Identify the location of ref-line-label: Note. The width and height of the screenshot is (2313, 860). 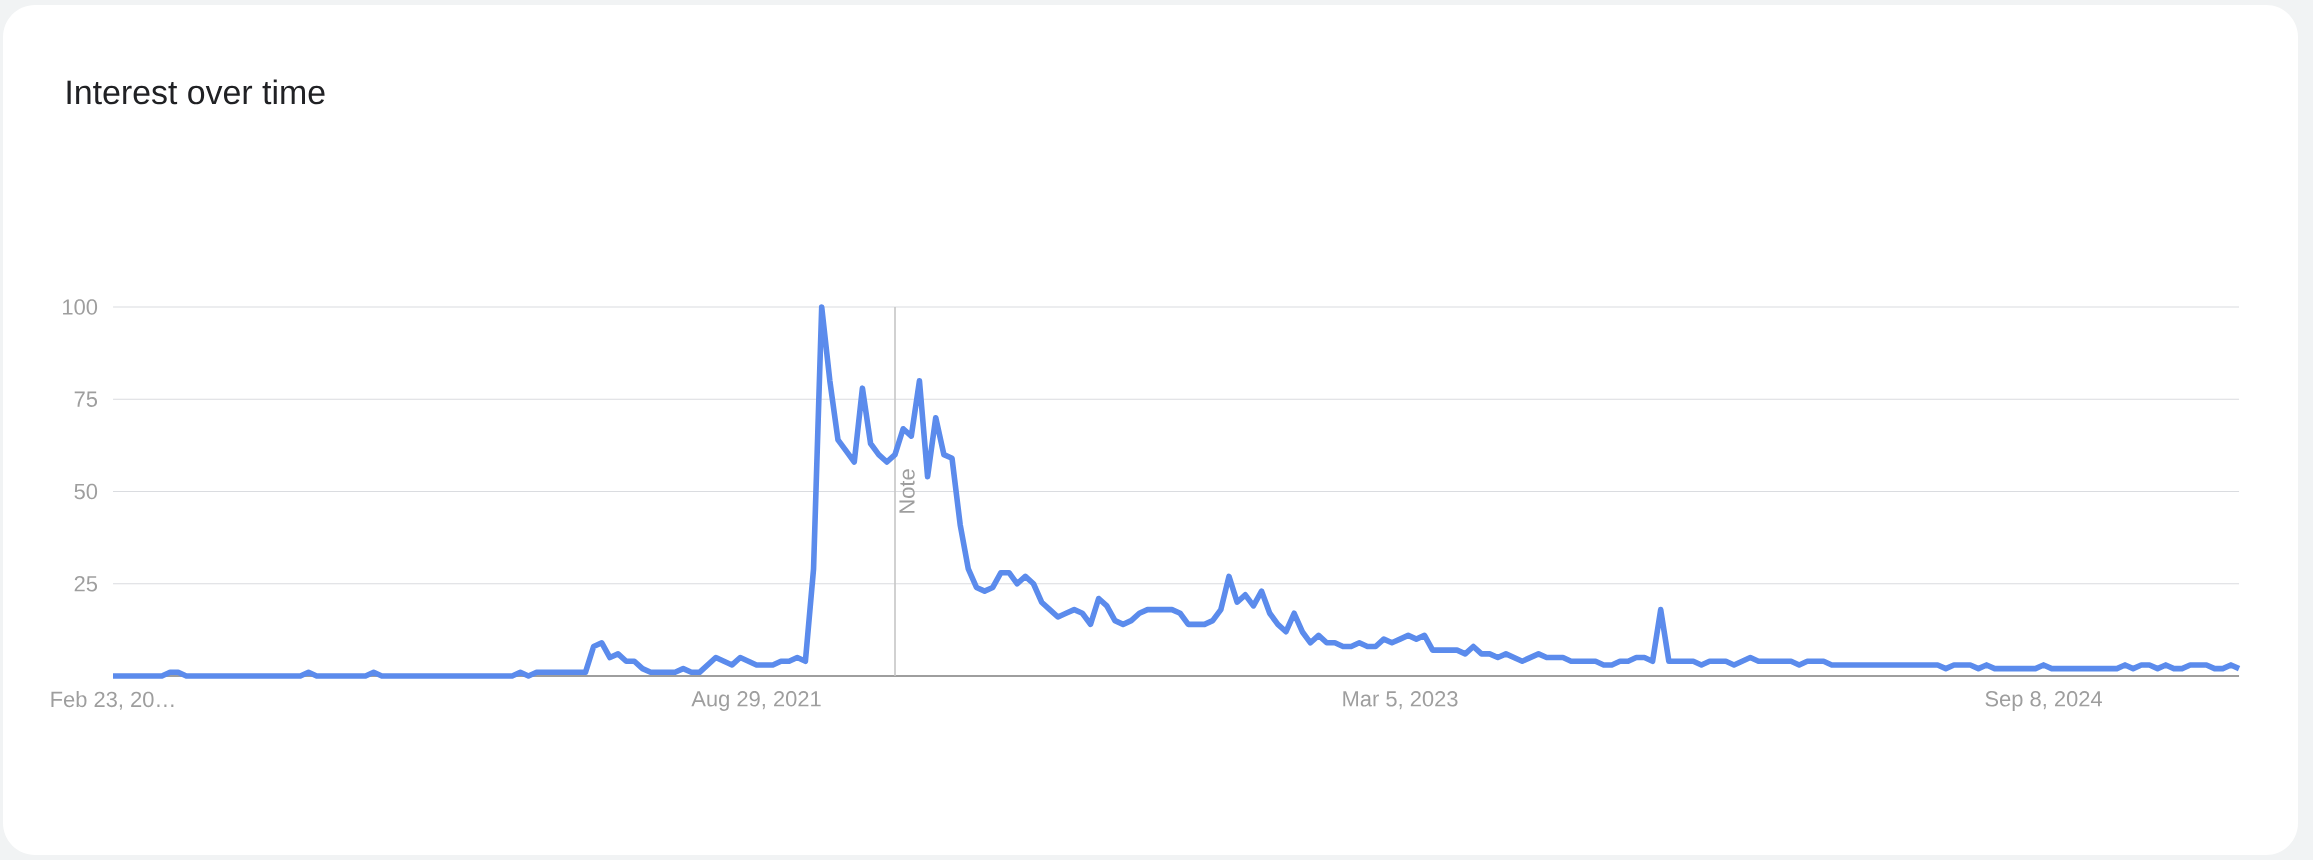
(907, 491).